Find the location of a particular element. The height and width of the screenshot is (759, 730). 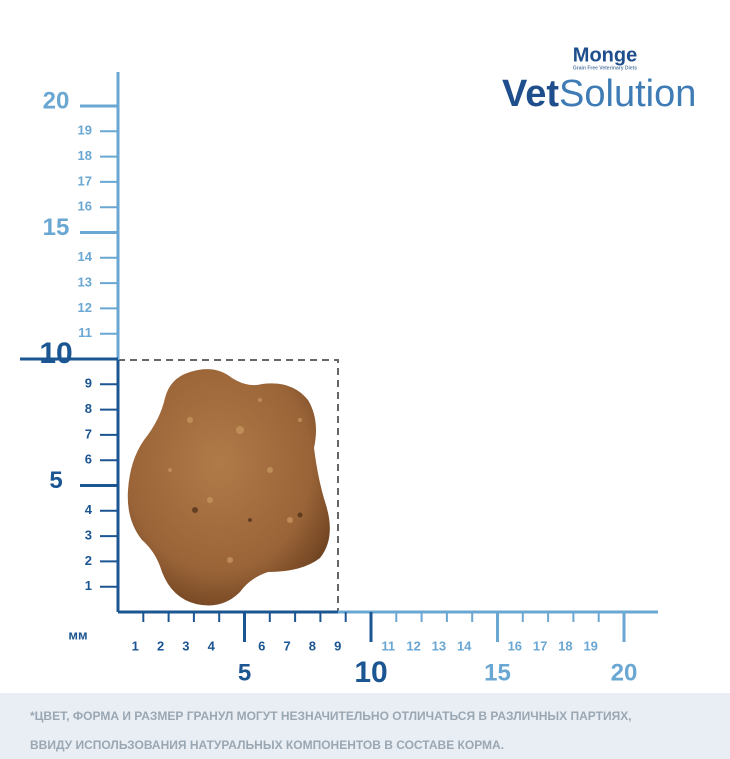

brand-maker: Monge is located at coordinates (605, 55).